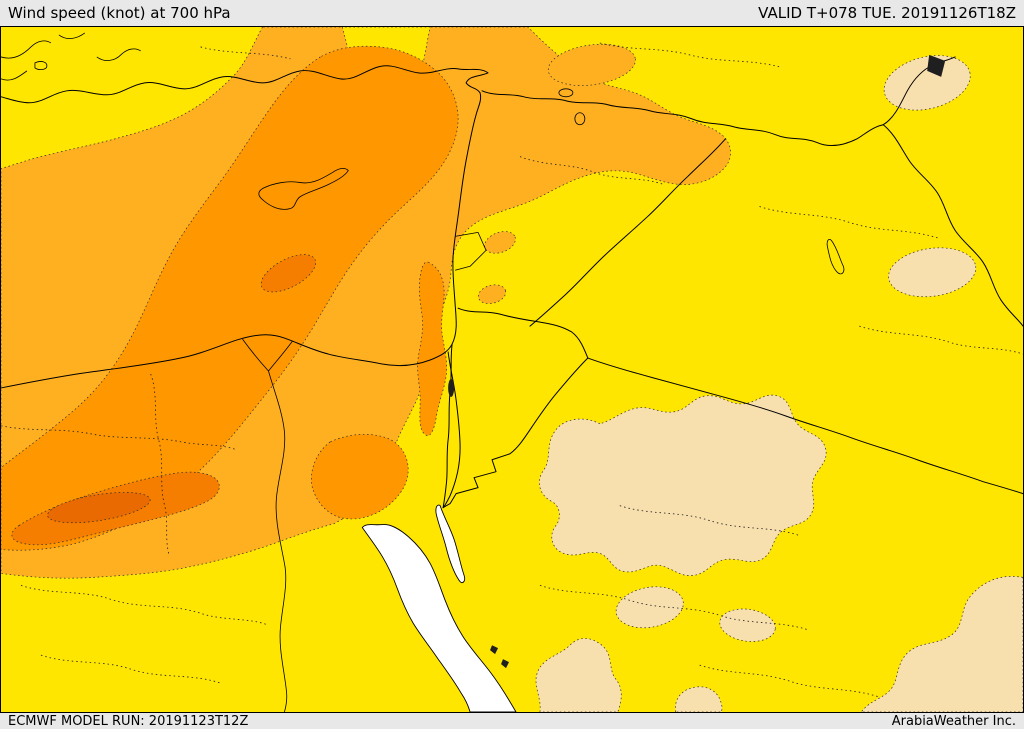 The width and height of the screenshot is (1024, 729). What do you see at coordinates (952, 225) in the screenshot?
I see `iran-border` at bounding box center [952, 225].